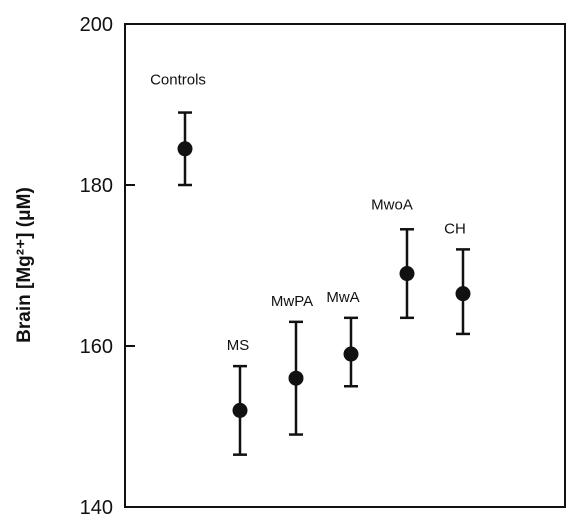 The width and height of the screenshot is (574, 519). Describe the element at coordinates (96, 25) in the screenshot. I see `y-tick-label: 200` at that location.